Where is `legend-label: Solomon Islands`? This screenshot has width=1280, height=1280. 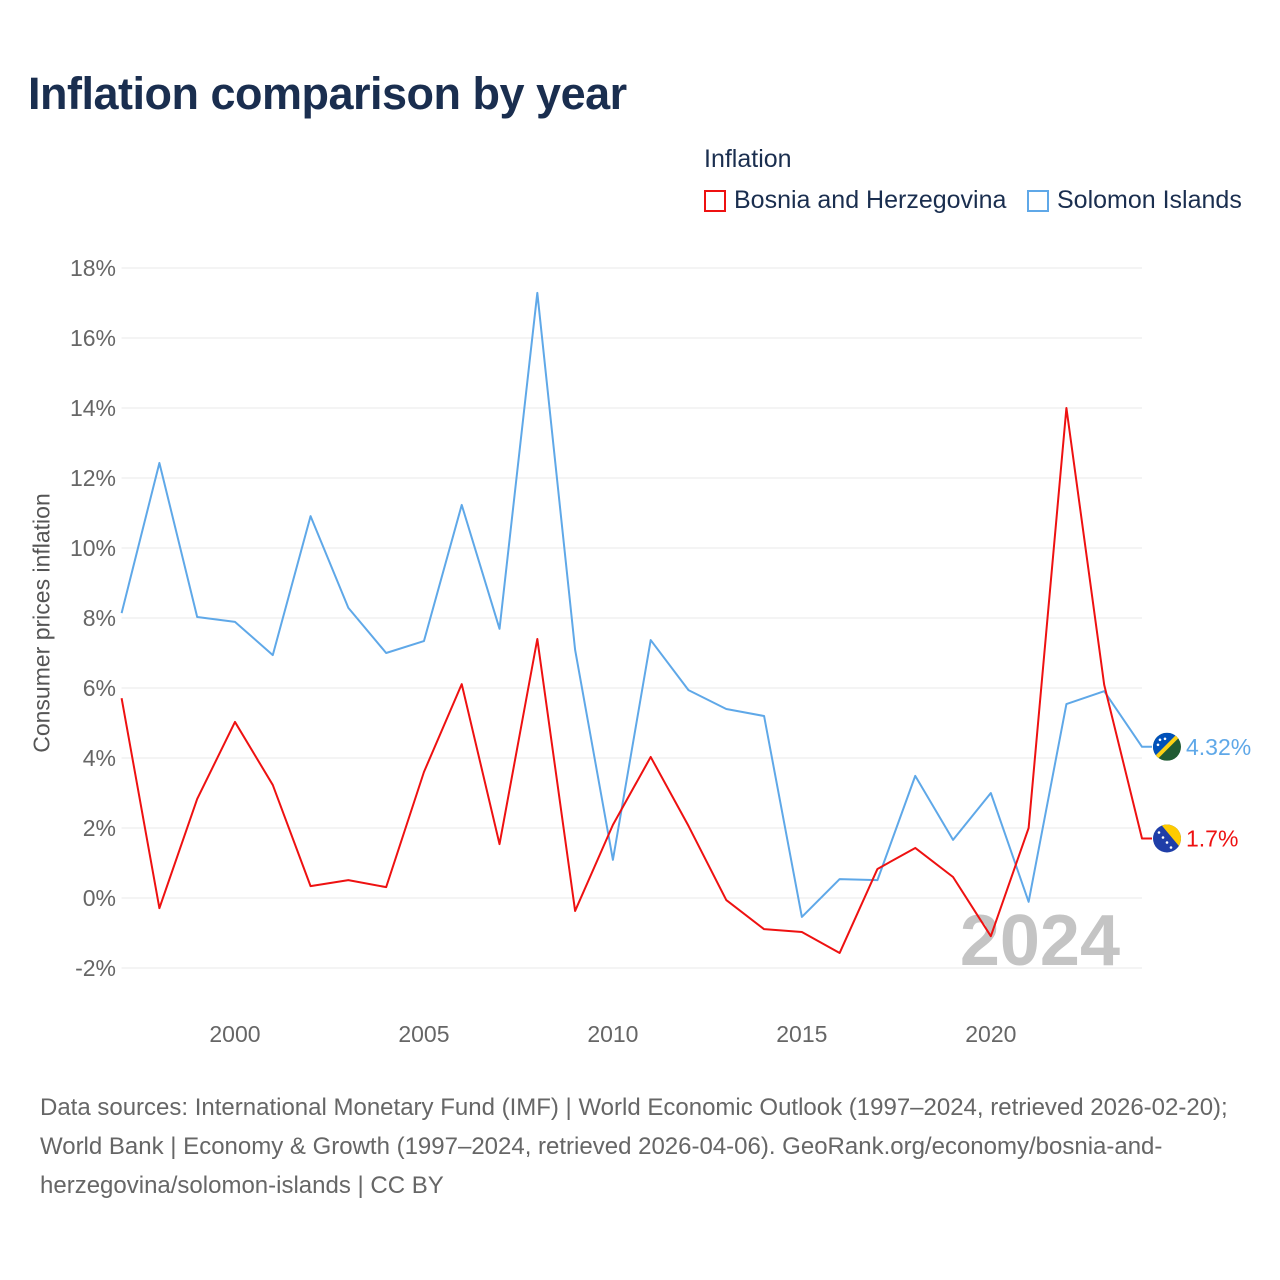 legend-label: Solomon Islands is located at coordinates (1149, 200).